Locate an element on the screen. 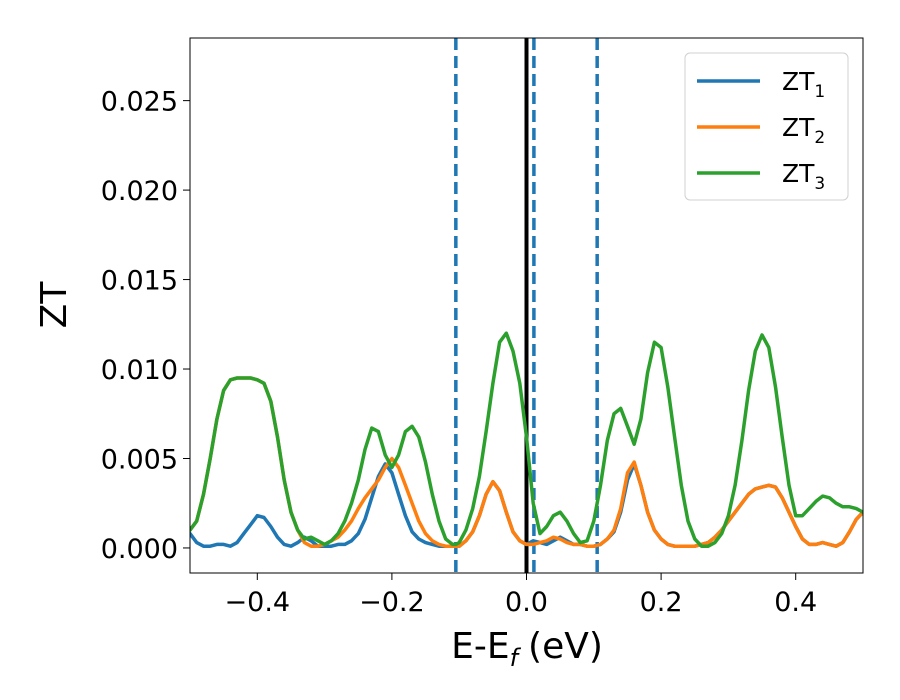  x-axis-title-sub: f is located at coordinates (516, 658).